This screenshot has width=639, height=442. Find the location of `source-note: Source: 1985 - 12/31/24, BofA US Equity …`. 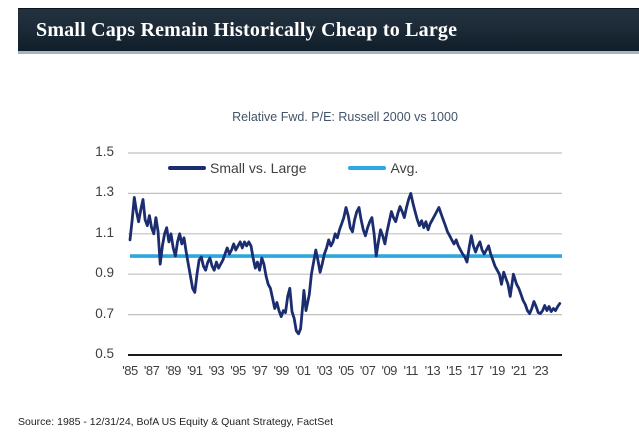

source-note: Source: 1985 - 12/31/24, BofA US Equity … is located at coordinates (175, 422).